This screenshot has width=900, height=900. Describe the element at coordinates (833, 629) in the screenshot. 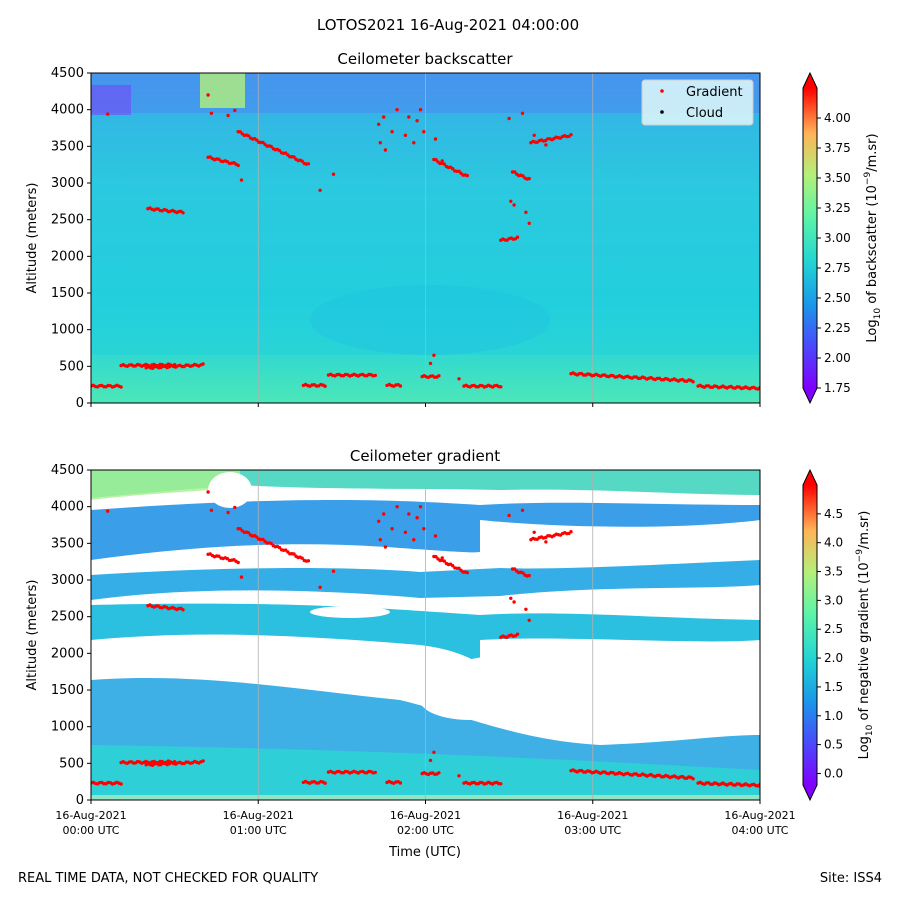

I see `colorbar-tick-label: 2.5` at that location.